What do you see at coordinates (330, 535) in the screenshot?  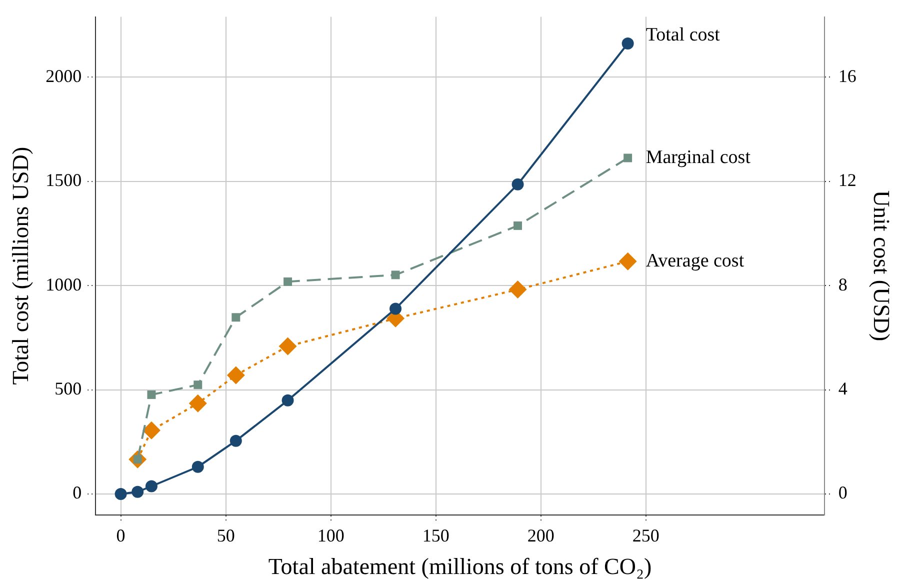 I see `x-tick-label: 100` at bounding box center [330, 535].